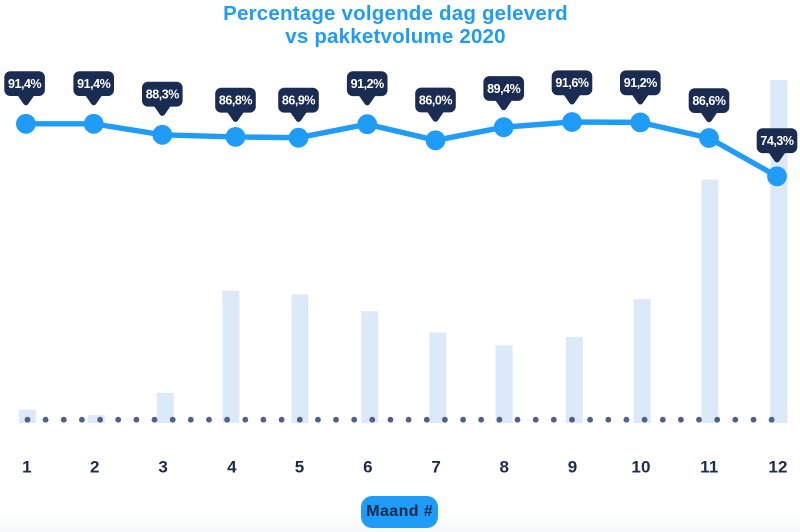 This screenshot has width=800, height=532. Describe the element at coordinates (27, 466) in the screenshot. I see `svg-text: 1` at that location.